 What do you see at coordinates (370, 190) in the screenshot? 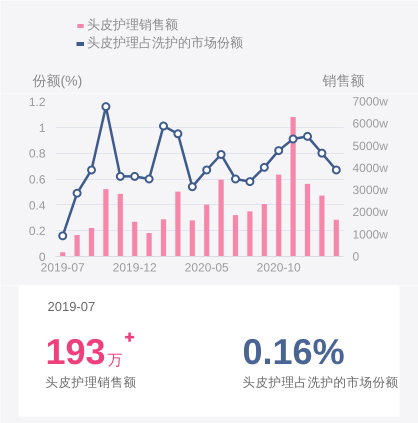
I see `y2-tick-label: 3000w` at bounding box center [370, 190].